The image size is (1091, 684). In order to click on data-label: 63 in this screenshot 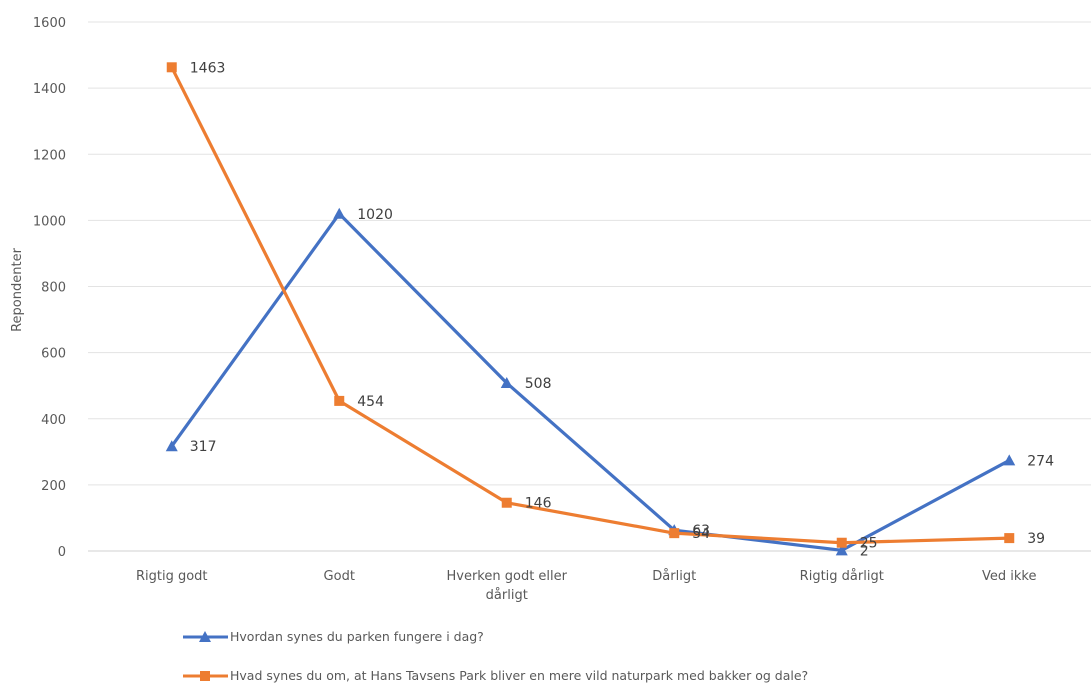, I will do `click(701, 531)`.